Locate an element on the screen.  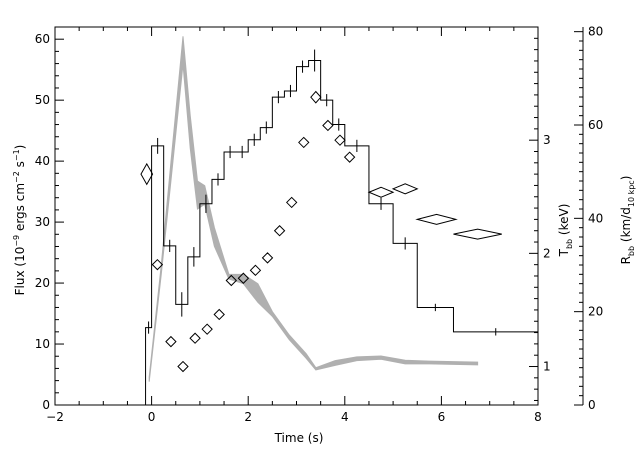
y-tick-label: 0 is located at coordinates (46, 405).